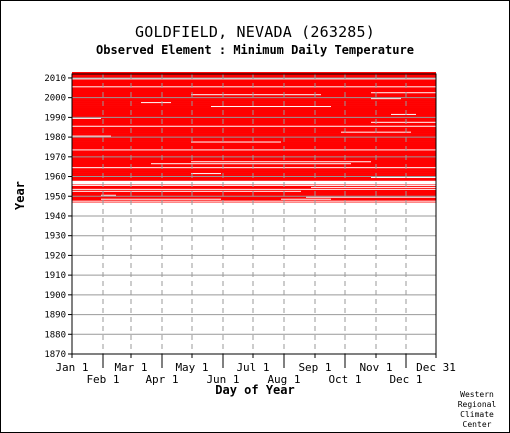 The width and height of the screenshot is (510, 433). What do you see at coordinates (55, 355) in the screenshot?
I see `y-tick-label: 1870` at bounding box center [55, 355].